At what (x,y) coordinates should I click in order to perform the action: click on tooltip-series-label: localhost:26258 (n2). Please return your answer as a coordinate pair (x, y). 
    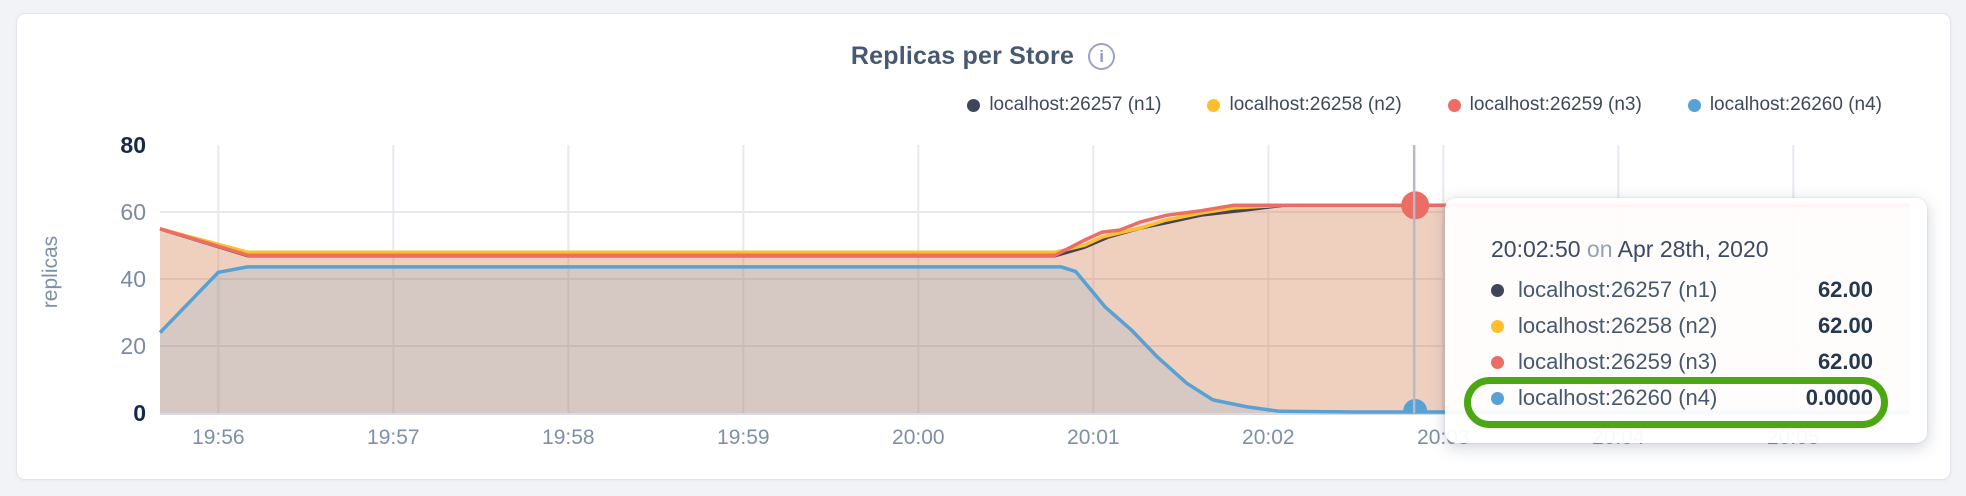
    Looking at the image, I should click on (1618, 325).